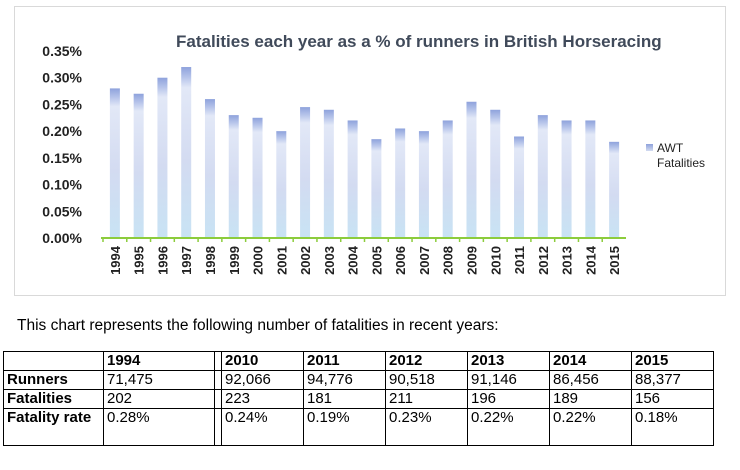 The image size is (740, 470). I want to click on bar-2011, so click(519, 187).